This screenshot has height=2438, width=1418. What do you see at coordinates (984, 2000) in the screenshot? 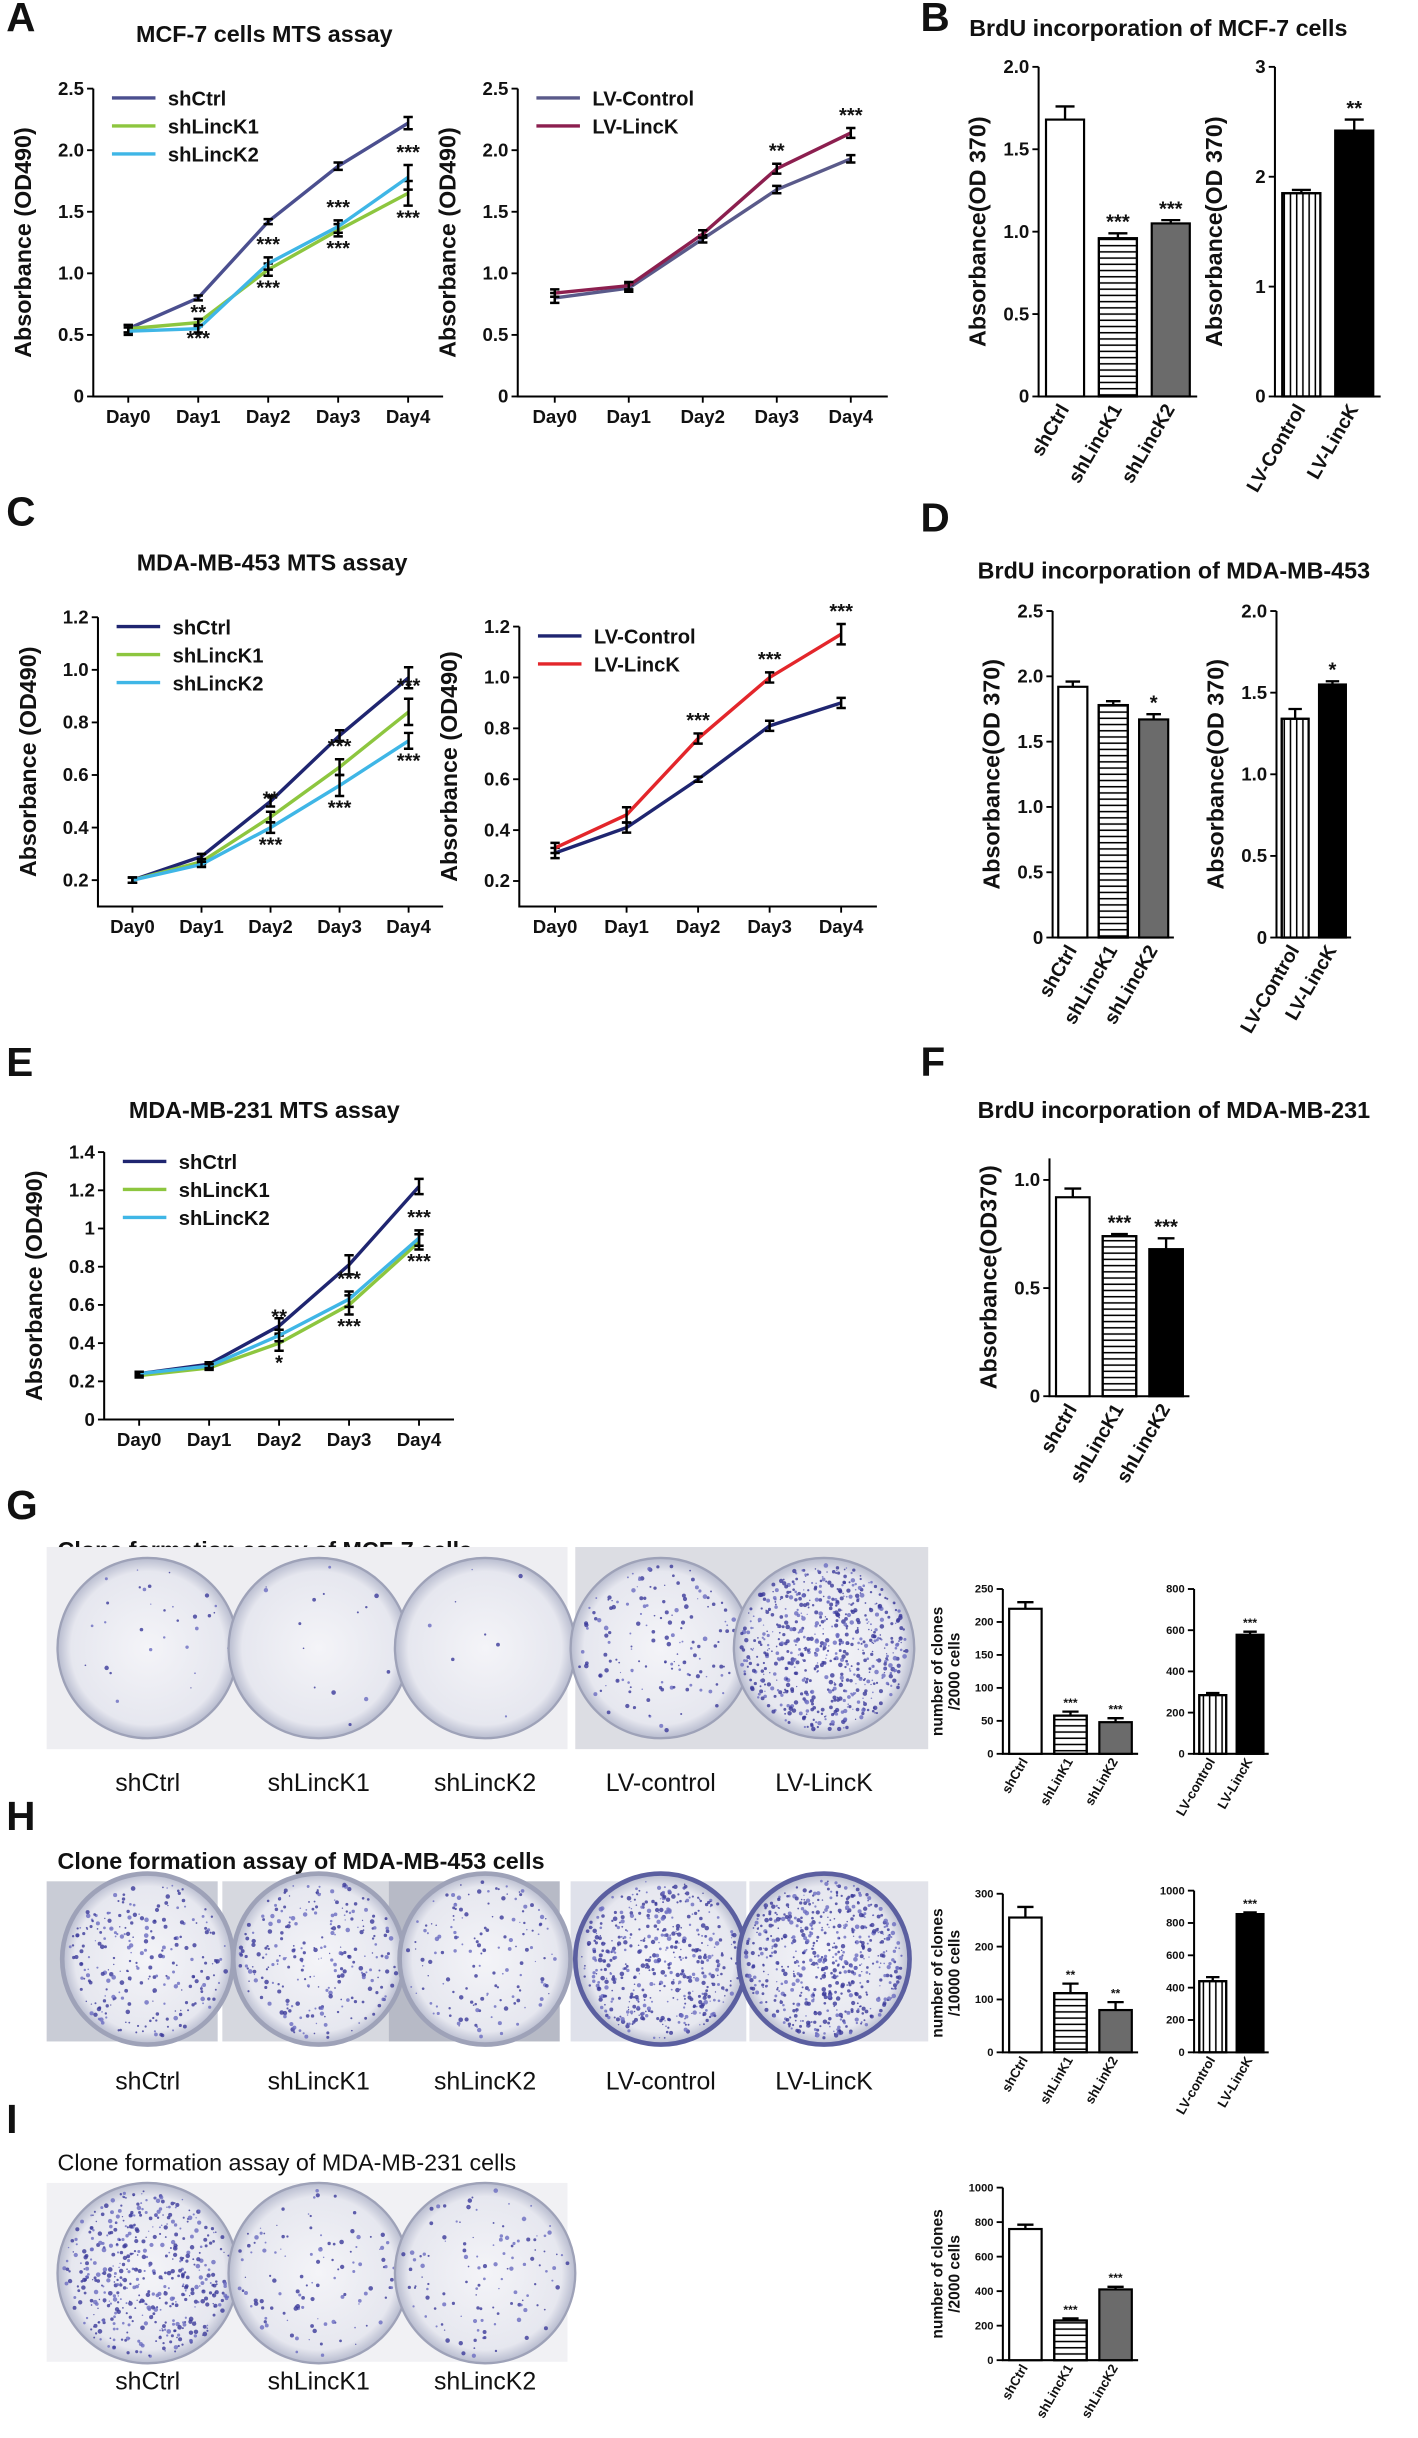
I see `y-tick-label: 100` at bounding box center [984, 2000].